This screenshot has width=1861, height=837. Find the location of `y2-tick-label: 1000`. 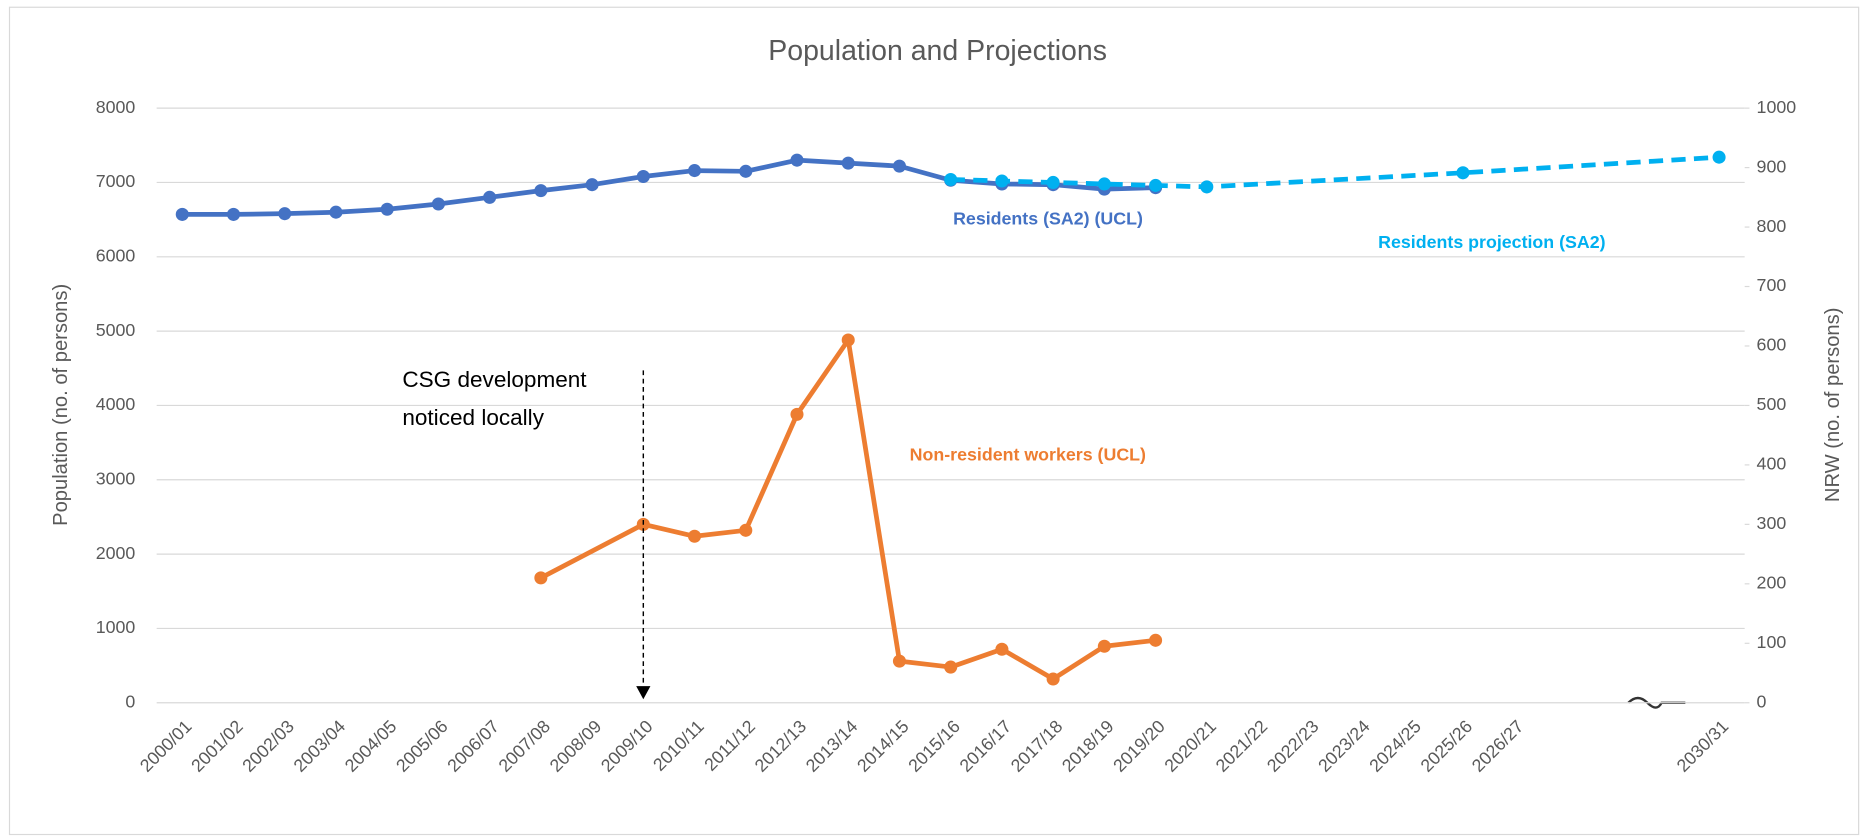

y2-tick-label: 1000 is located at coordinates (1777, 107).